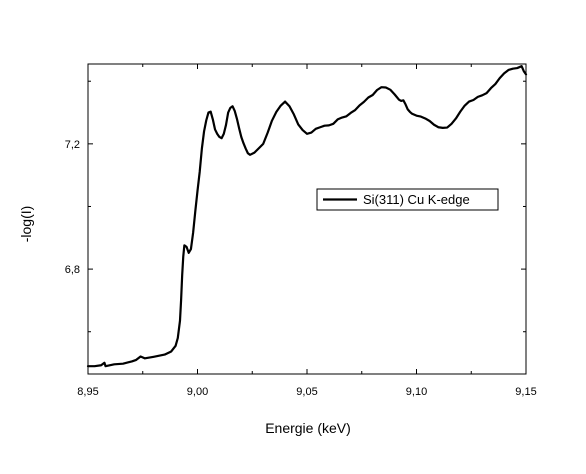 The image size is (586, 474). I want to click on y-tick-label: 7,2, so click(72, 145).